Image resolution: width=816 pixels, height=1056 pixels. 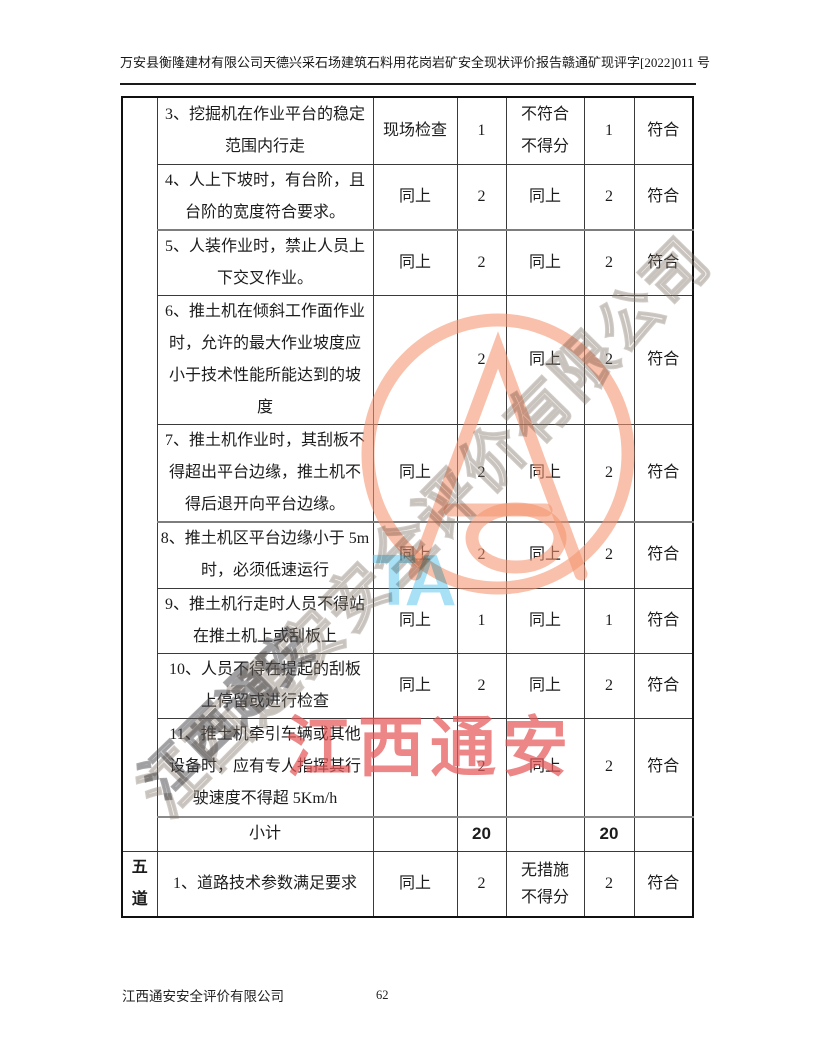 What do you see at coordinates (265, 130) in the screenshot?
I see `cell-item: 3、挖掘机在作业平台的稳定 范围内行走` at bounding box center [265, 130].